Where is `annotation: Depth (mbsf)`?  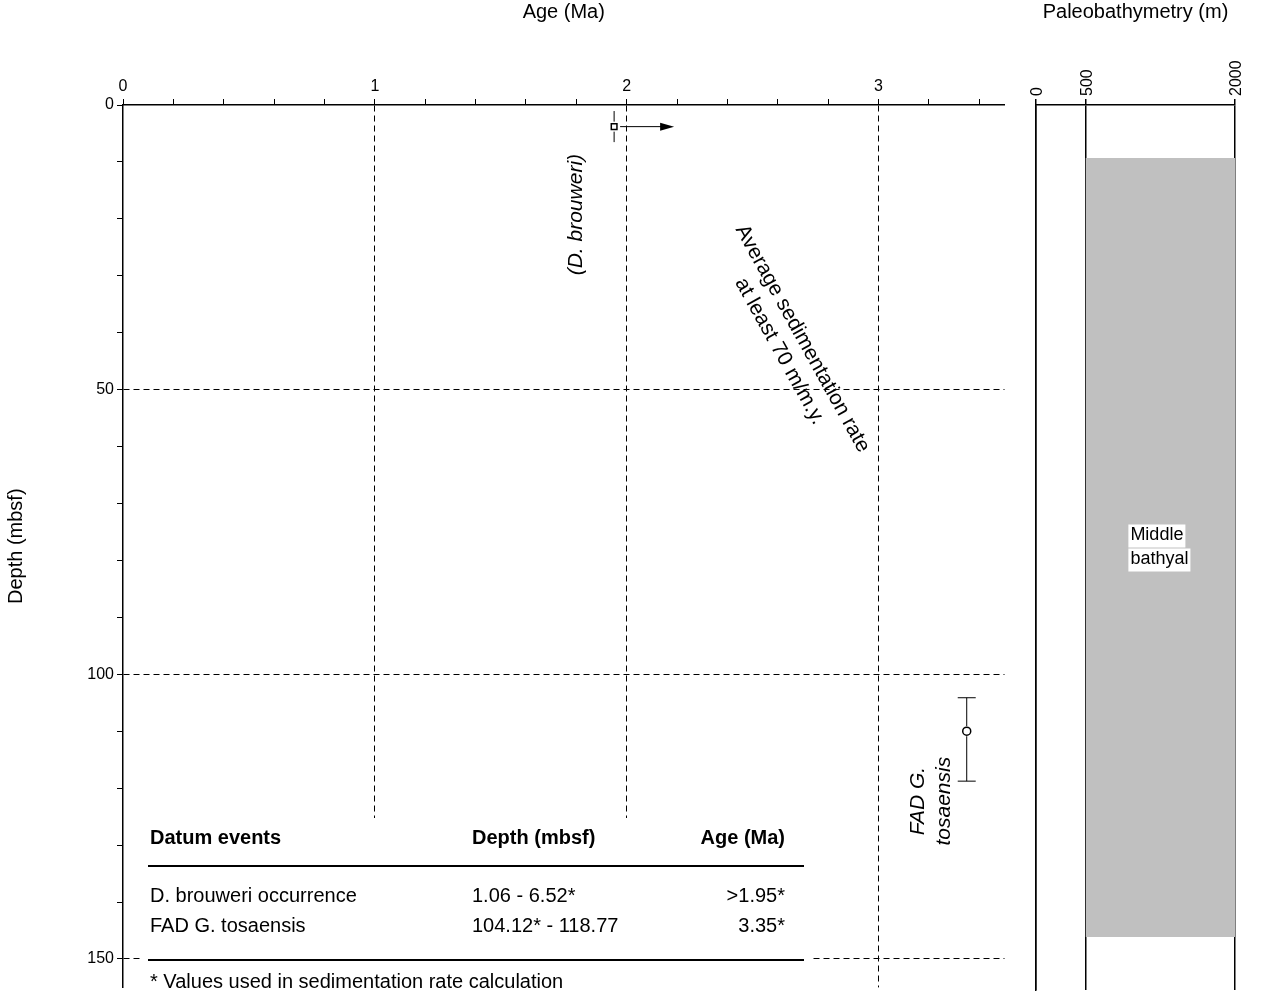
annotation: Depth (mbsf) is located at coordinates (534, 837).